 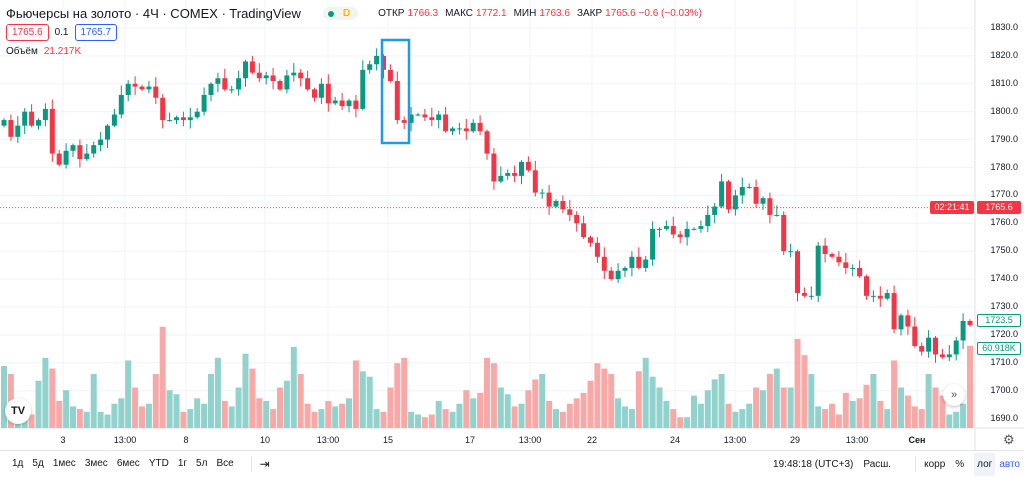 What do you see at coordinates (877, 464) in the screenshot?
I see `extended-hours-button: Расш.` at bounding box center [877, 464].